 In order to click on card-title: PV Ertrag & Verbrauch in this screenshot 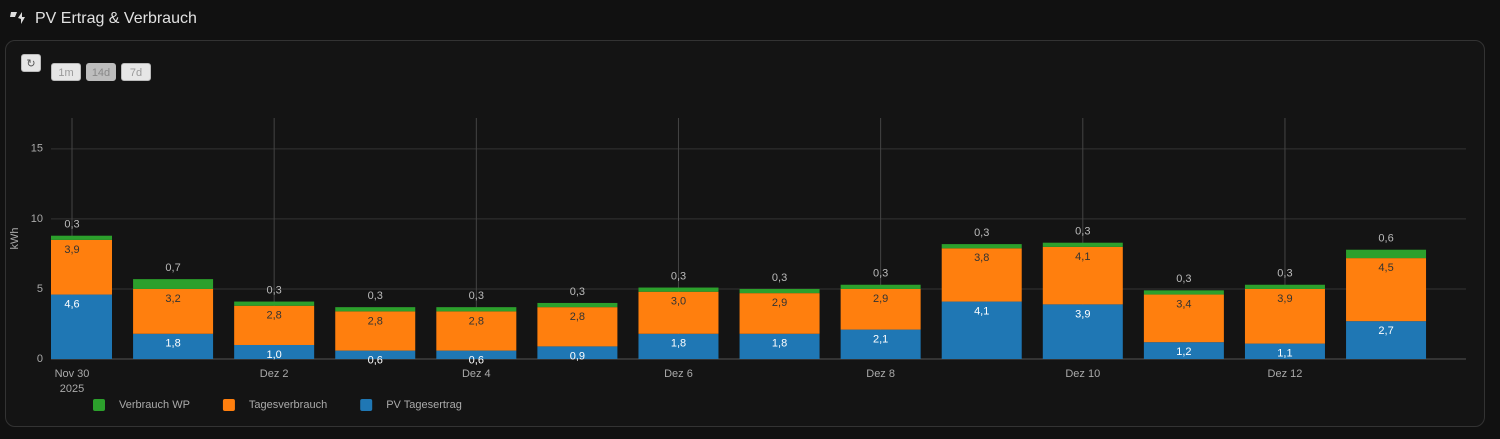, I will do `click(116, 18)`.